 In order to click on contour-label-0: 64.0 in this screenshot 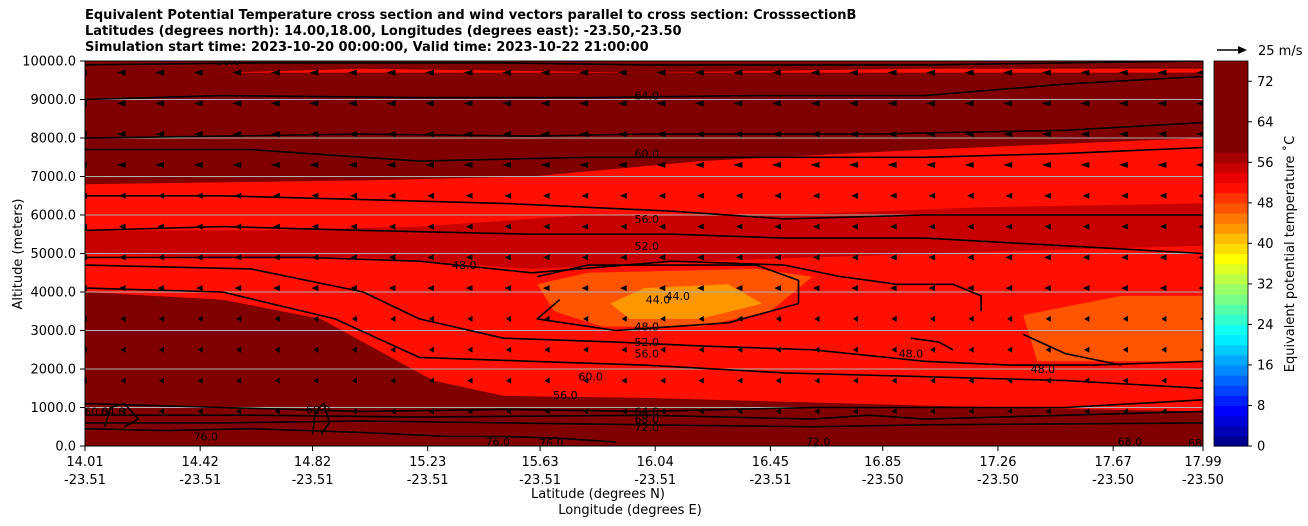, I will do `click(647, 96)`.